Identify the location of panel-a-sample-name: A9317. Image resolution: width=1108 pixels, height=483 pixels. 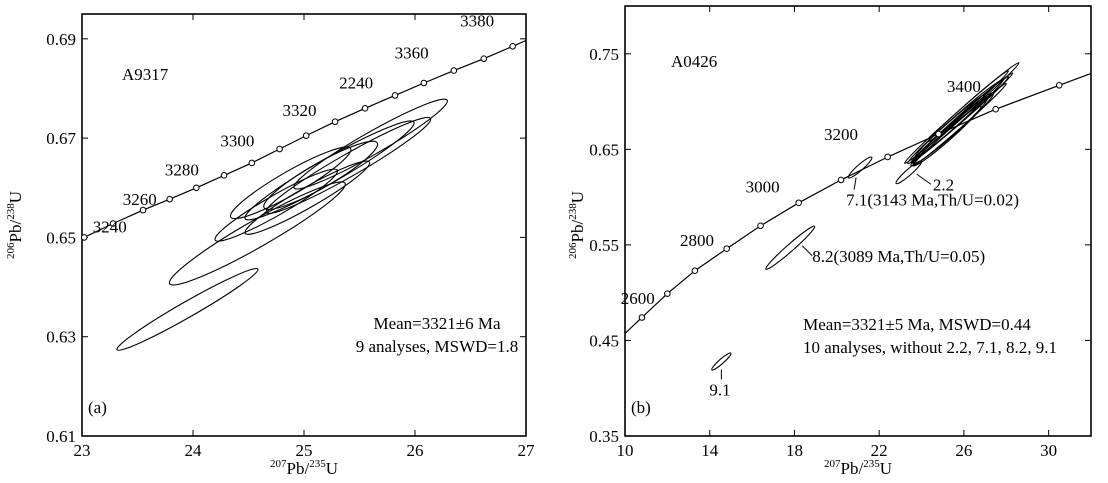
(145, 74).